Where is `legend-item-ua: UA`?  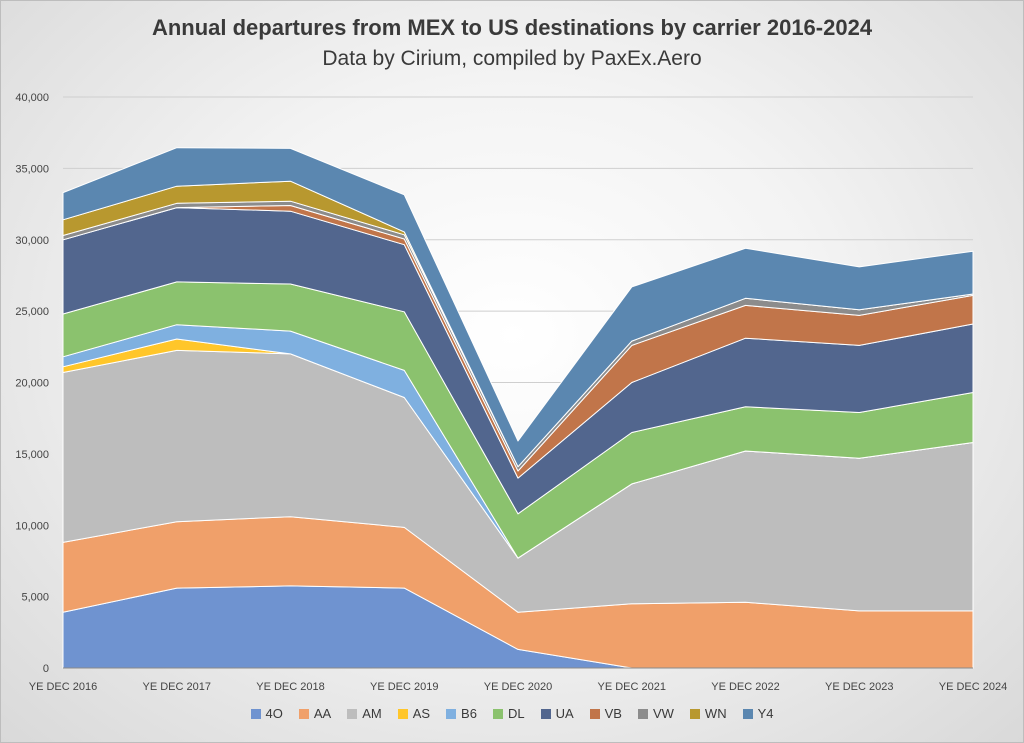 legend-item-ua: UA is located at coordinates (557, 713).